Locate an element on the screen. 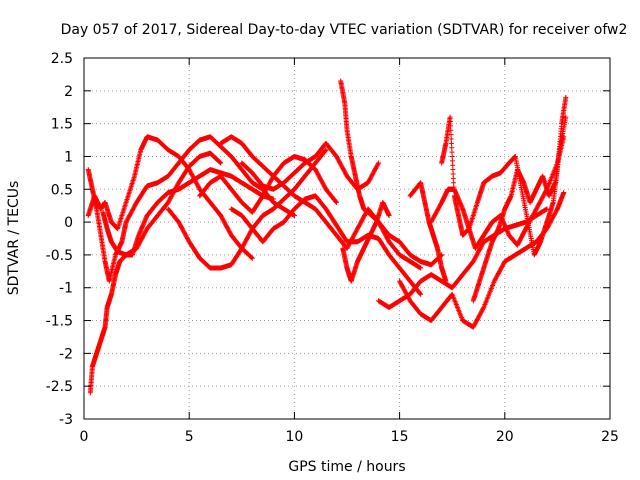 This screenshot has width=640, height=480. x-tick-label: 25 is located at coordinates (610, 437).